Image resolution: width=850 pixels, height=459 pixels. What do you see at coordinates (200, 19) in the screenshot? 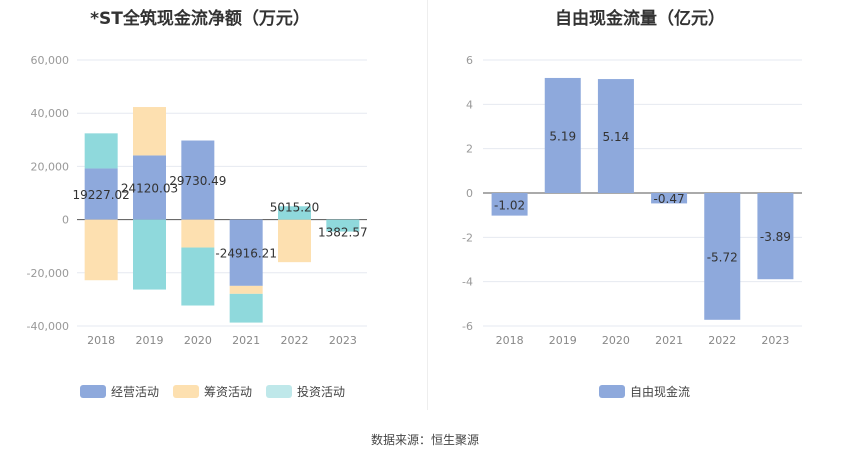
I see `left-chart-title: *ST全筑现金流净额（万元）` at bounding box center [200, 19].